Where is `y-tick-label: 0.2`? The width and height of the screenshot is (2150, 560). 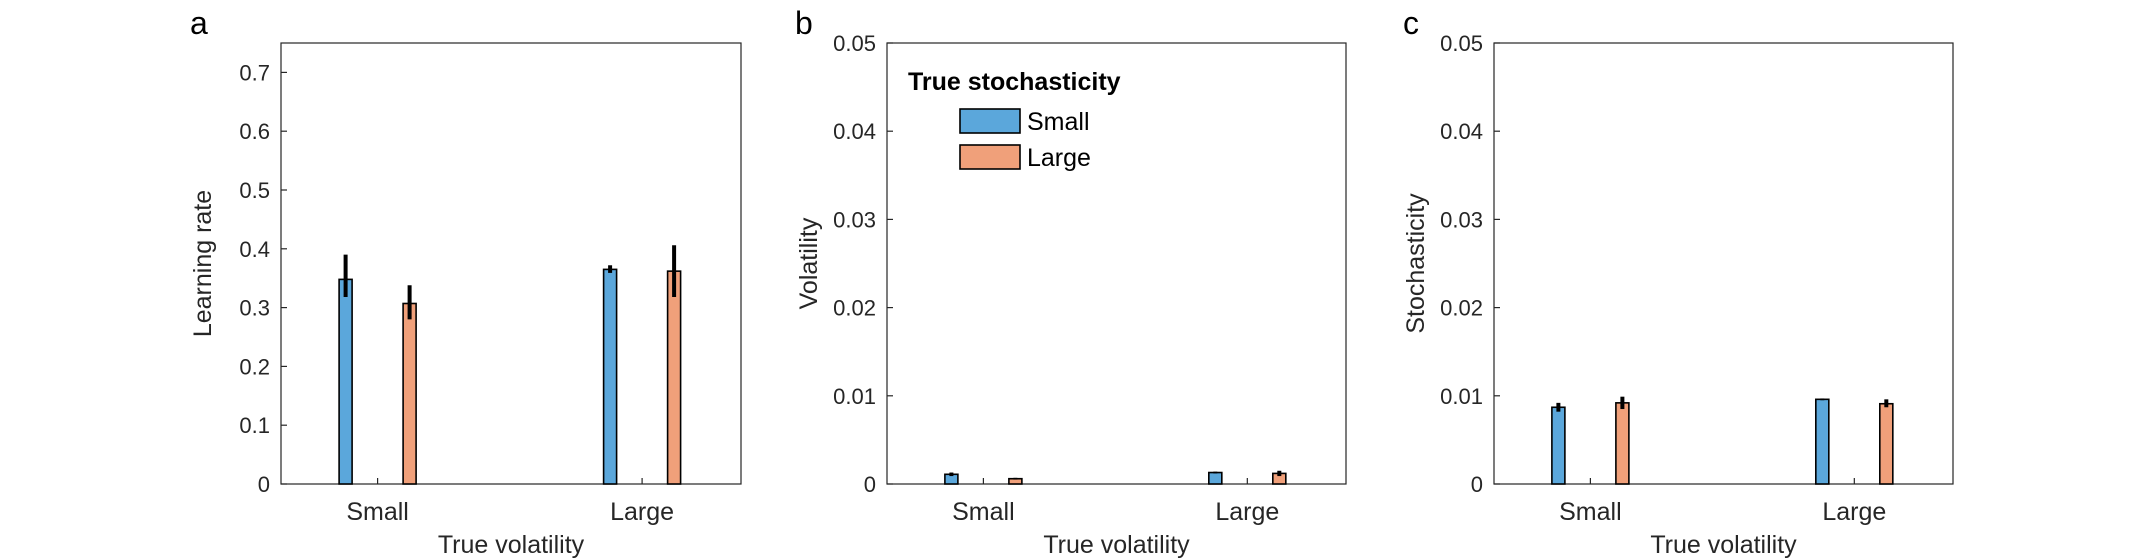 y-tick-label: 0.2 is located at coordinates (254, 366).